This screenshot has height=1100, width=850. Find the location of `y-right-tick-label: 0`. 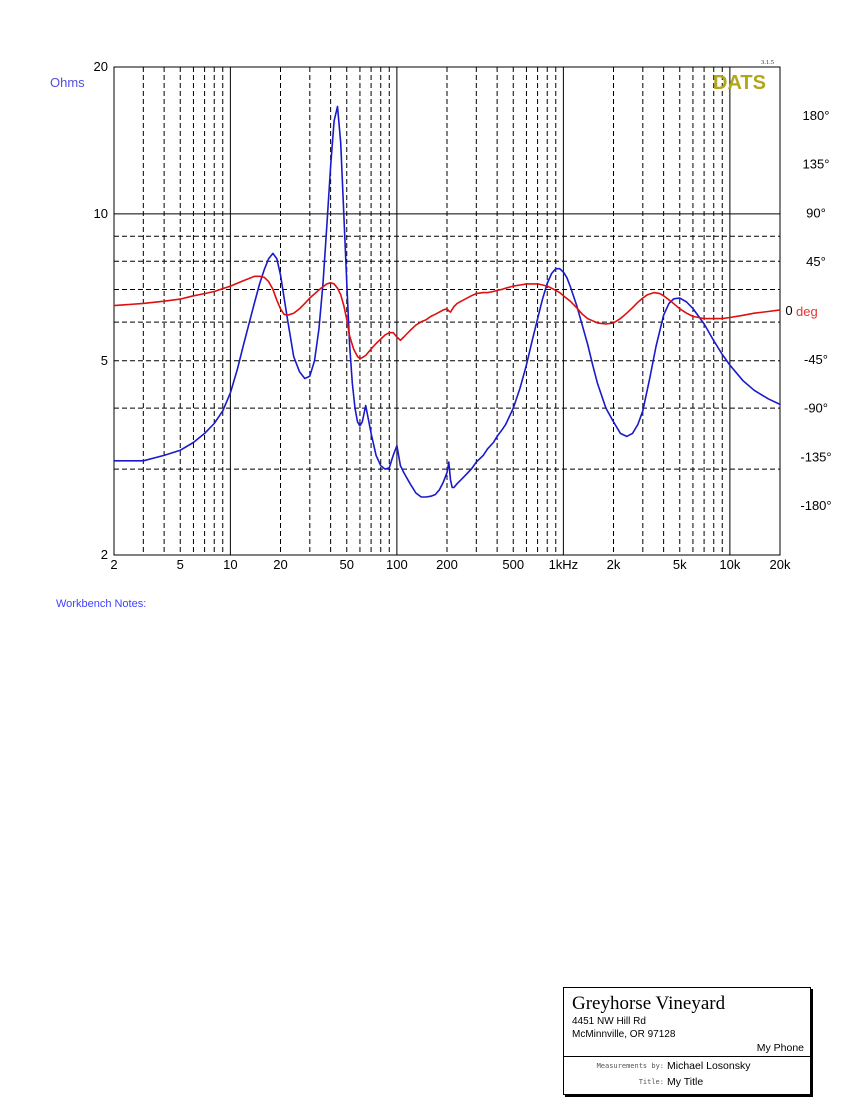

y-right-tick-label: 0 is located at coordinates (788, 310).